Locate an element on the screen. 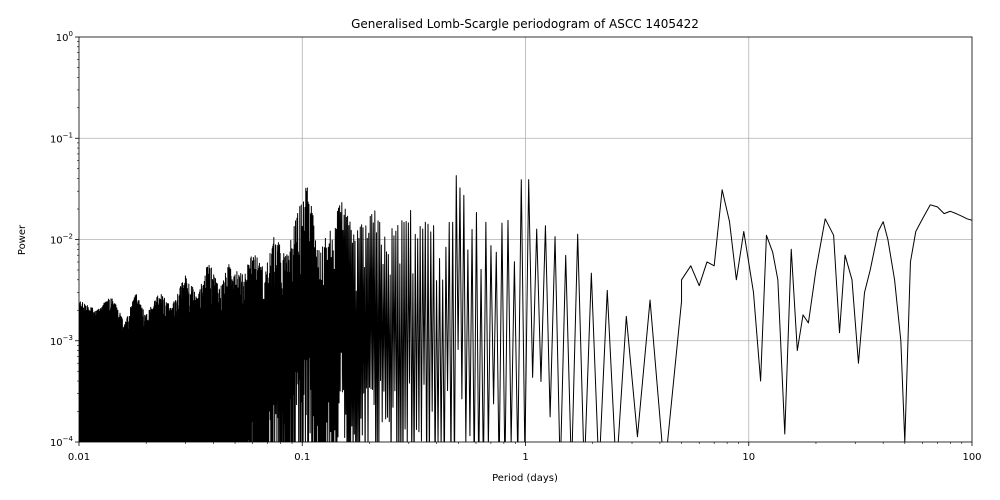 This screenshot has width=1000, height=500. y-axis: 10⁻⁴ 10⁻³ 10⁻² 10⁻¹ 10⁰ is located at coordinates (64, 239).